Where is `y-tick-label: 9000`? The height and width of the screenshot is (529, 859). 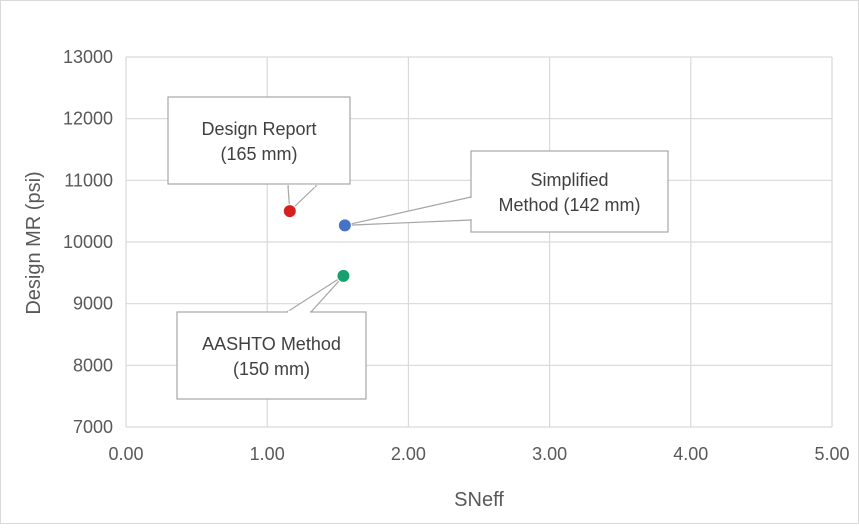
y-tick-label: 9000 is located at coordinates (93, 304).